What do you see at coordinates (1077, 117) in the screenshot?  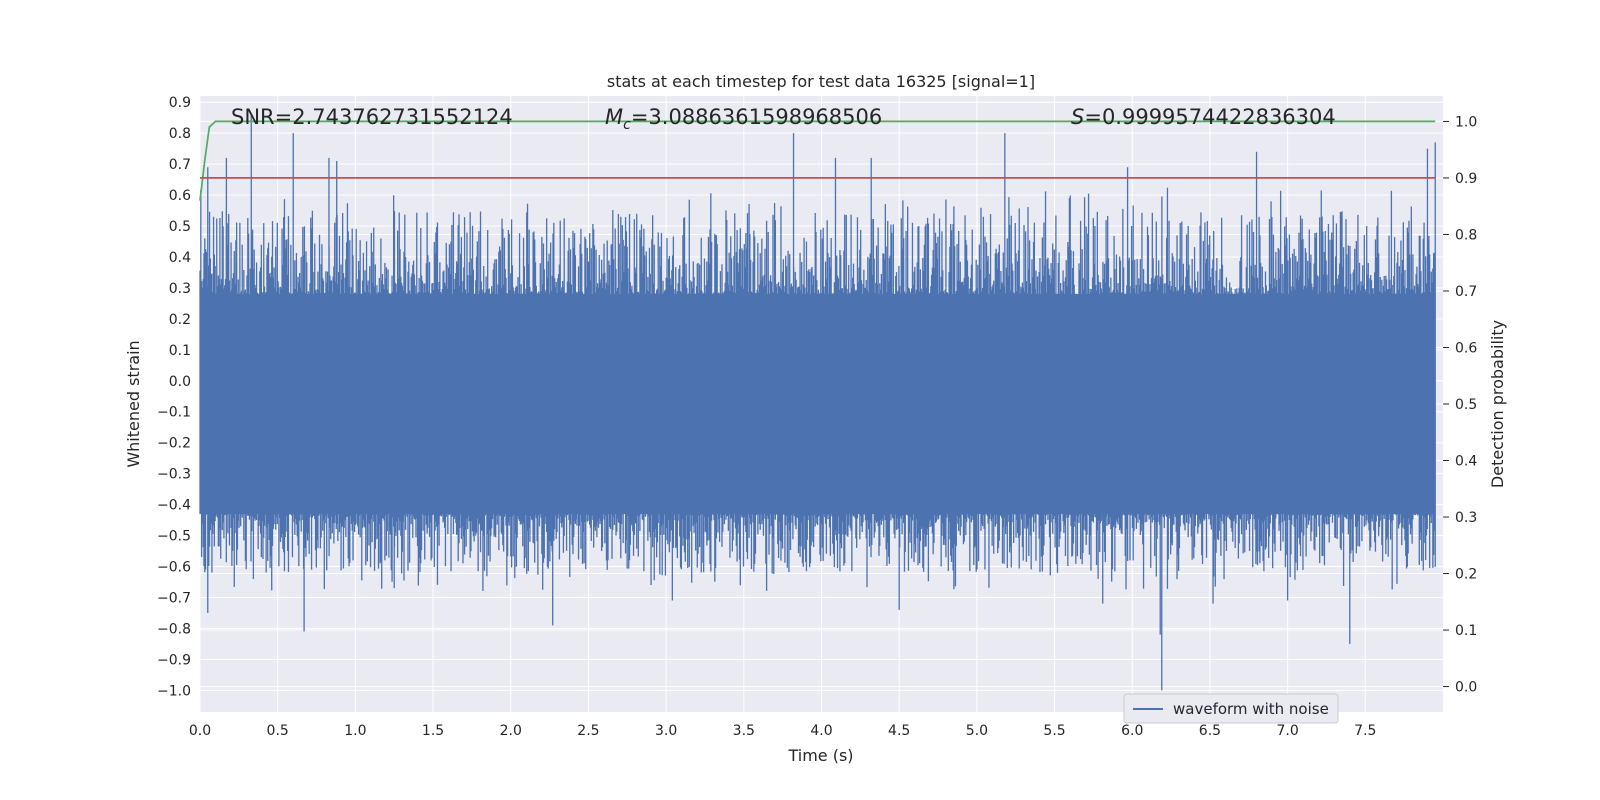 I see `score-symbol: S` at bounding box center [1077, 117].